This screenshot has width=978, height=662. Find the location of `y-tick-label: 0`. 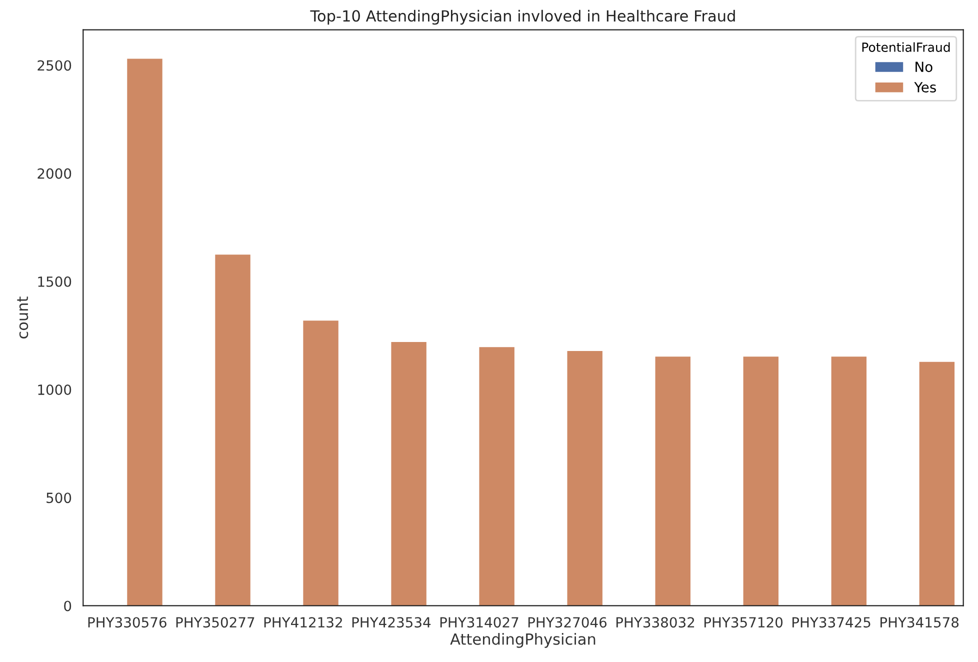

y-tick-label: 0 is located at coordinates (68, 606).